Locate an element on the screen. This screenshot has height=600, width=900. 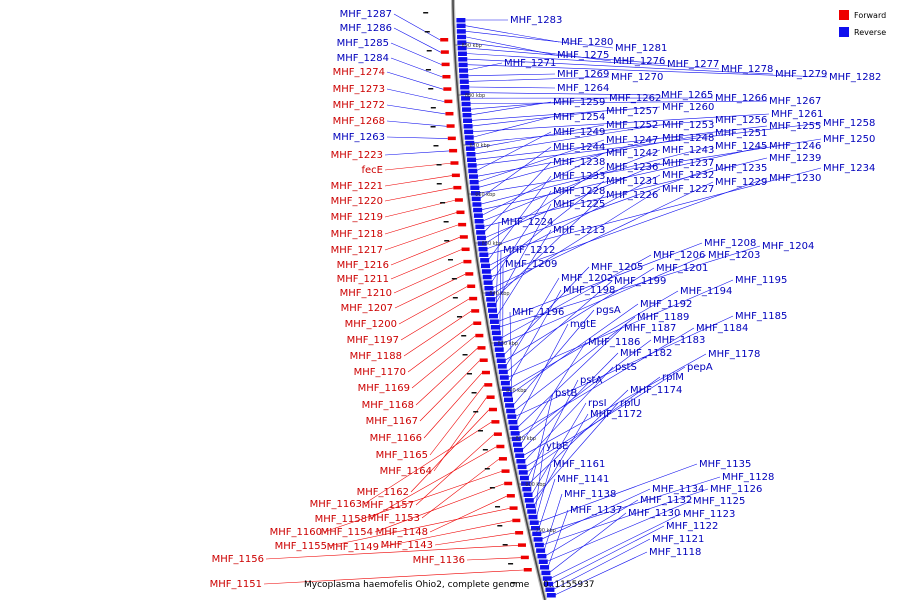
gene-label-reverse: MHF_1189 is located at coordinates (663, 317).